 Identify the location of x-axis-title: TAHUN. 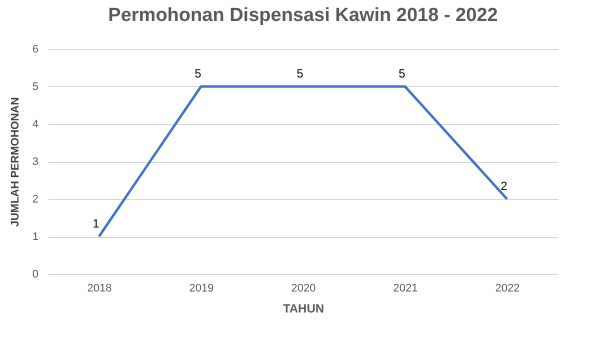
(303, 309).